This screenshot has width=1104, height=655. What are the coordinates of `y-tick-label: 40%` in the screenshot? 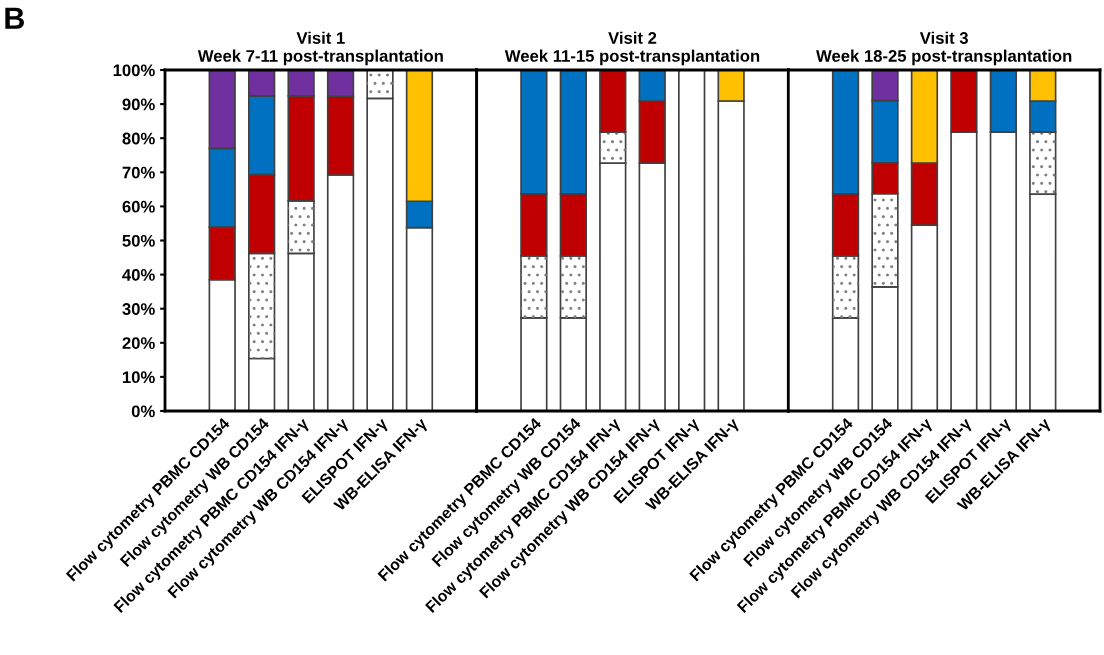 It's located at (138, 275).